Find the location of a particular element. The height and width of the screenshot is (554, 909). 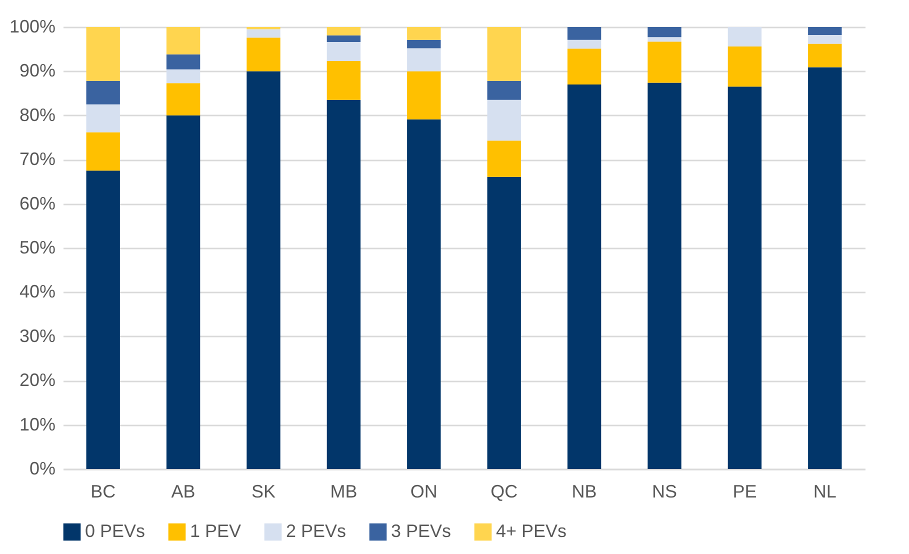

x-tick-label: MB is located at coordinates (344, 492).